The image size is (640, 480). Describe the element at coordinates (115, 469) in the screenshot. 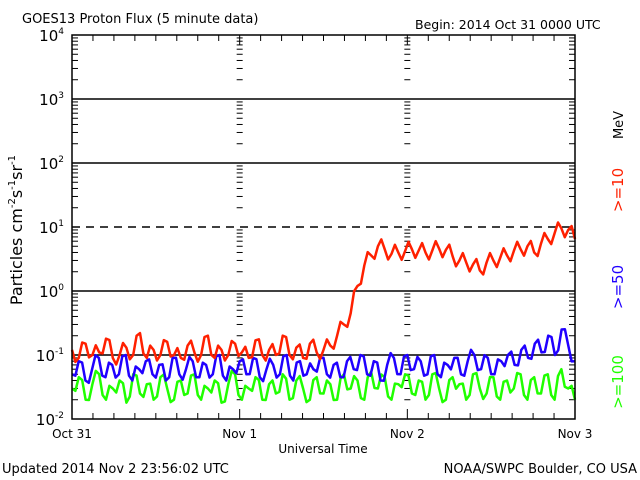

I see `updated-timestamp: Updated 2014 Nov 2 23:56:02 UTC` at that location.